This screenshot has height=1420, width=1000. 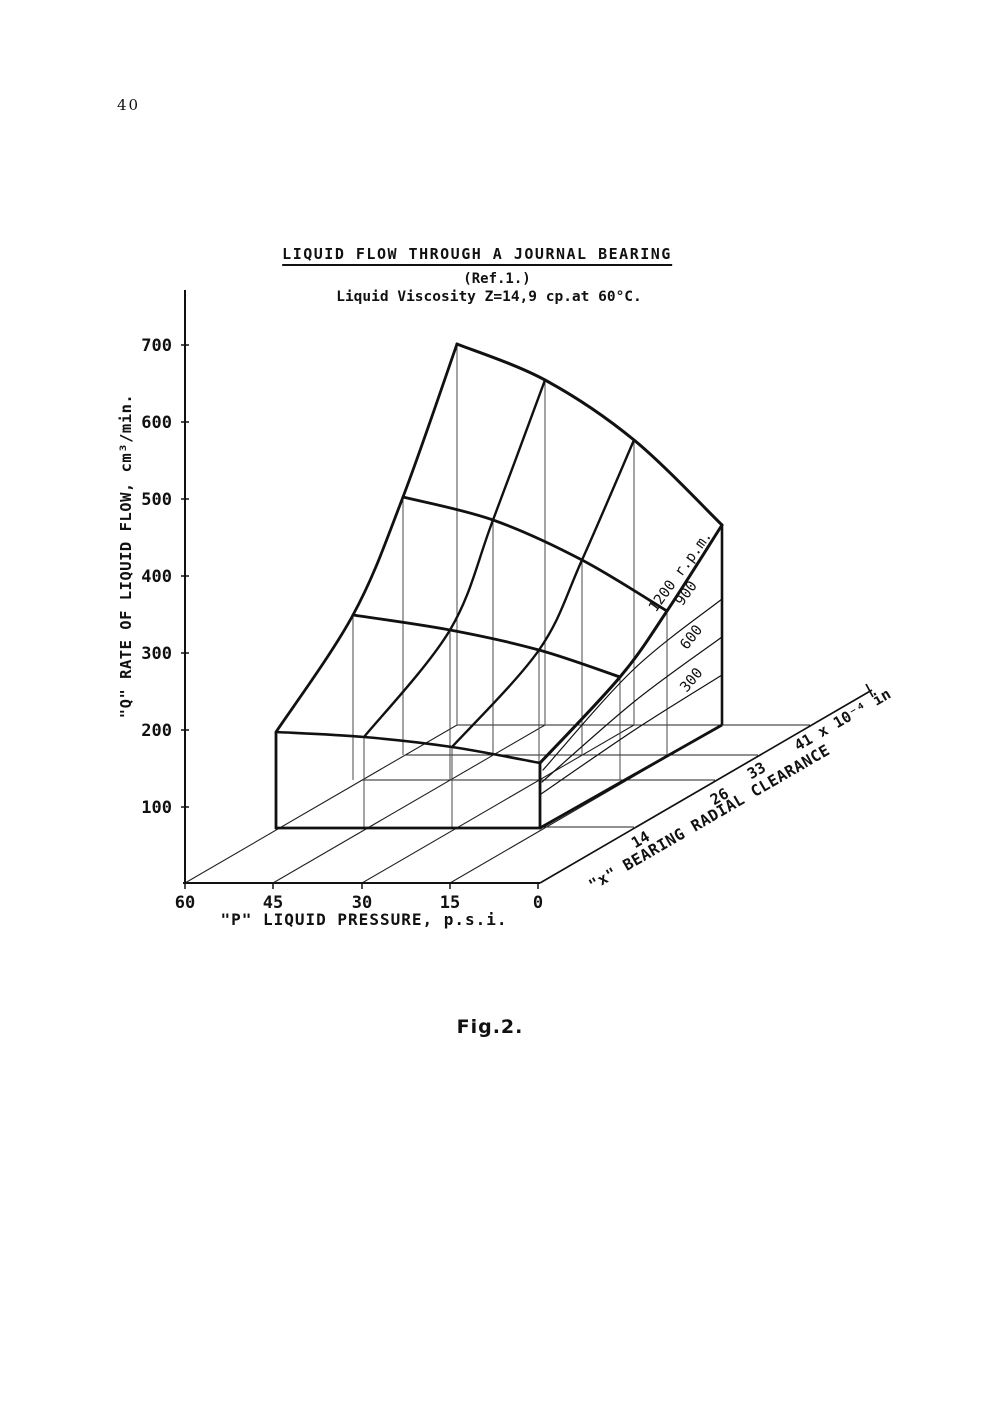 I want to click on y-tick-label: 300, so click(x=156, y=654).